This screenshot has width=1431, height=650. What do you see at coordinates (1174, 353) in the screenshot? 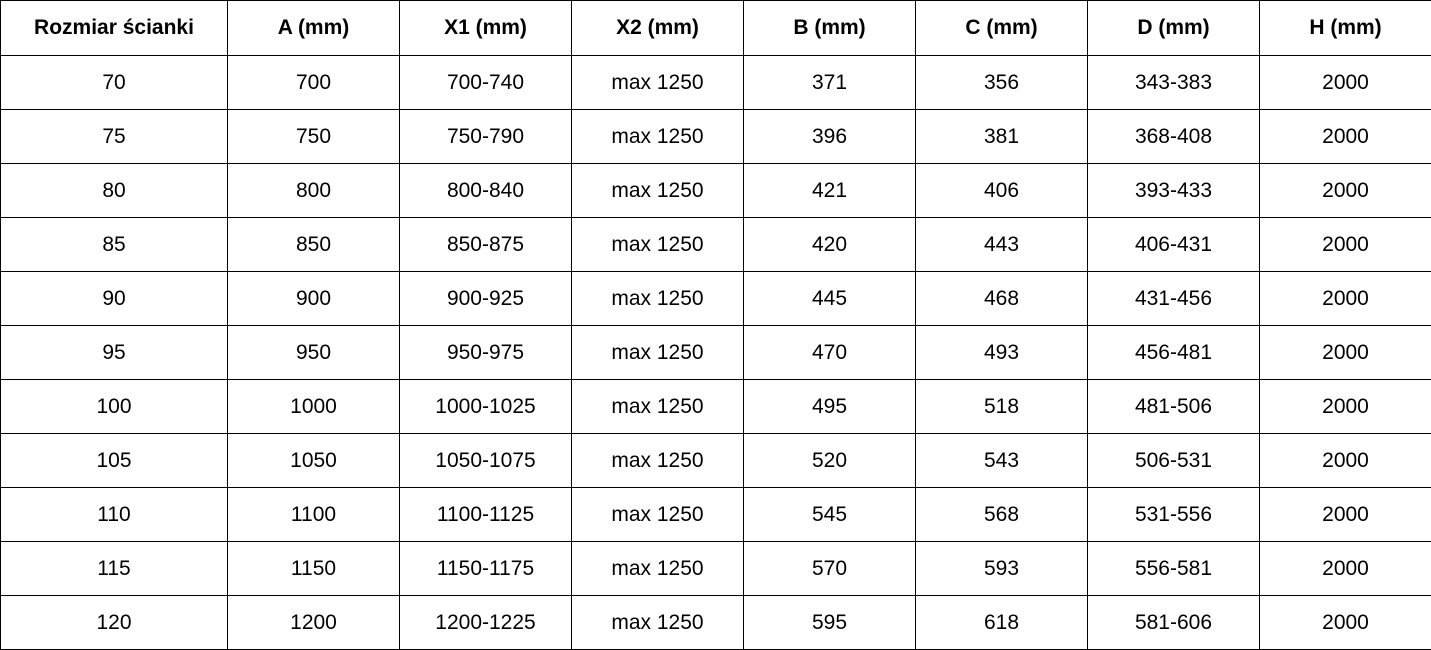
I see `table-cell: 456-481` at bounding box center [1174, 353].